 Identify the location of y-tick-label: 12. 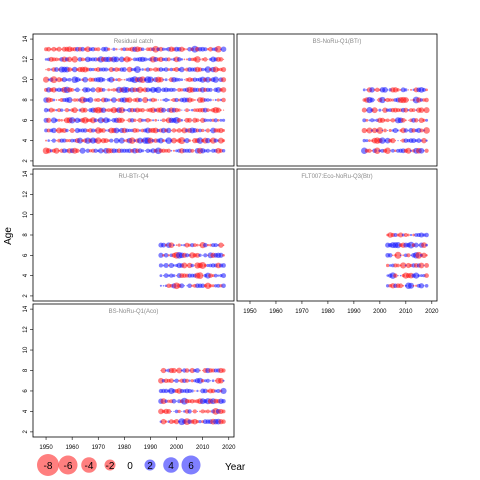
(26, 58).